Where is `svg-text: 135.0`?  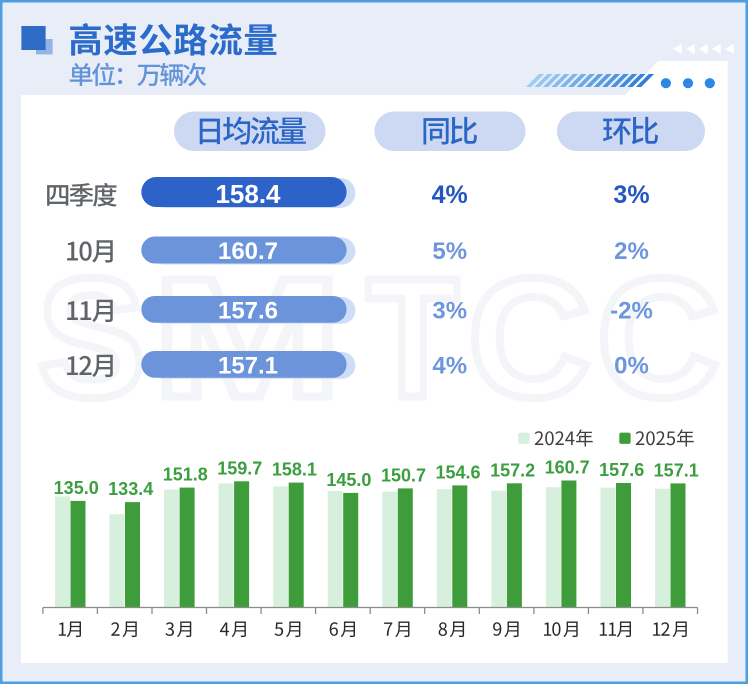 svg-text: 135.0 is located at coordinates (76, 488).